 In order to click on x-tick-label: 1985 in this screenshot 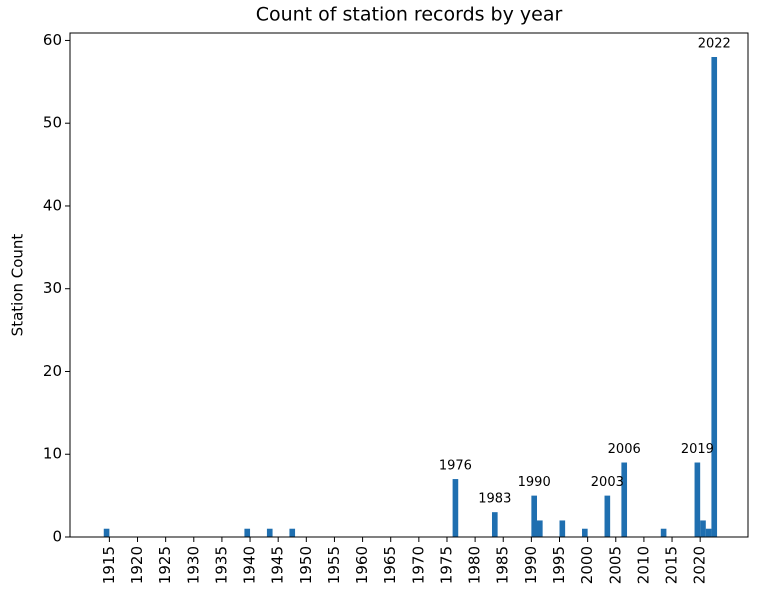, I will do `click(503, 565)`.